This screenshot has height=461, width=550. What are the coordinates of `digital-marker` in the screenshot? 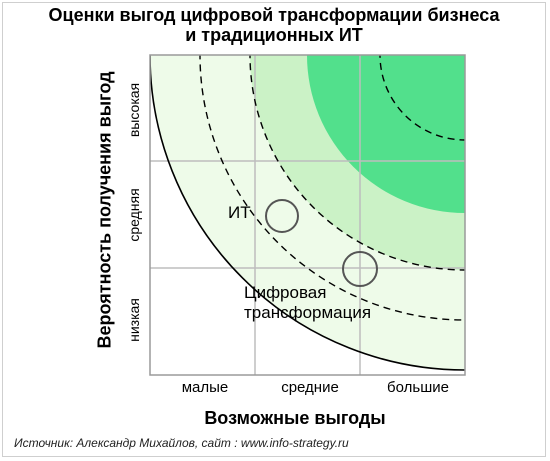 It's located at (360, 269).